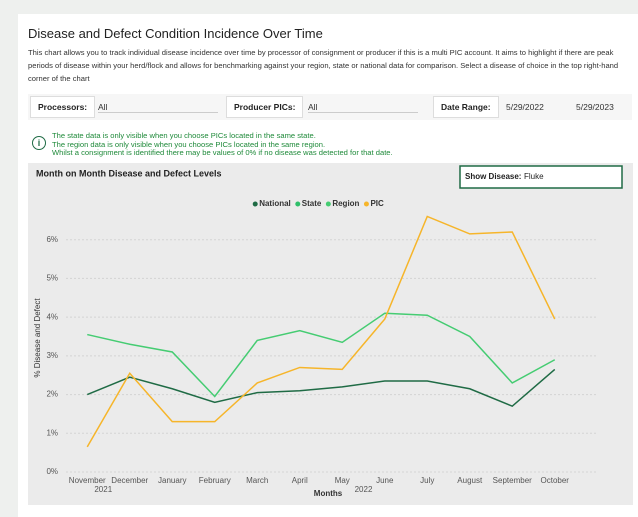 The height and width of the screenshot is (517, 638). I want to click on chart-title: Month on Month Disease and Defect Levels, so click(129, 173).